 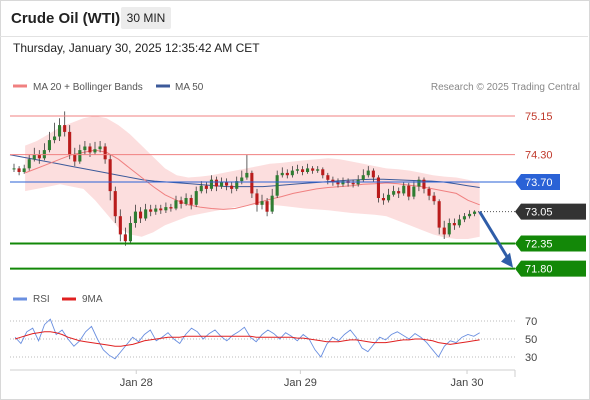 What do you see at coordinates (495, 236) in the screenshot?
I see `forecast-arrow-shaft` at bounding box center [495, 236].